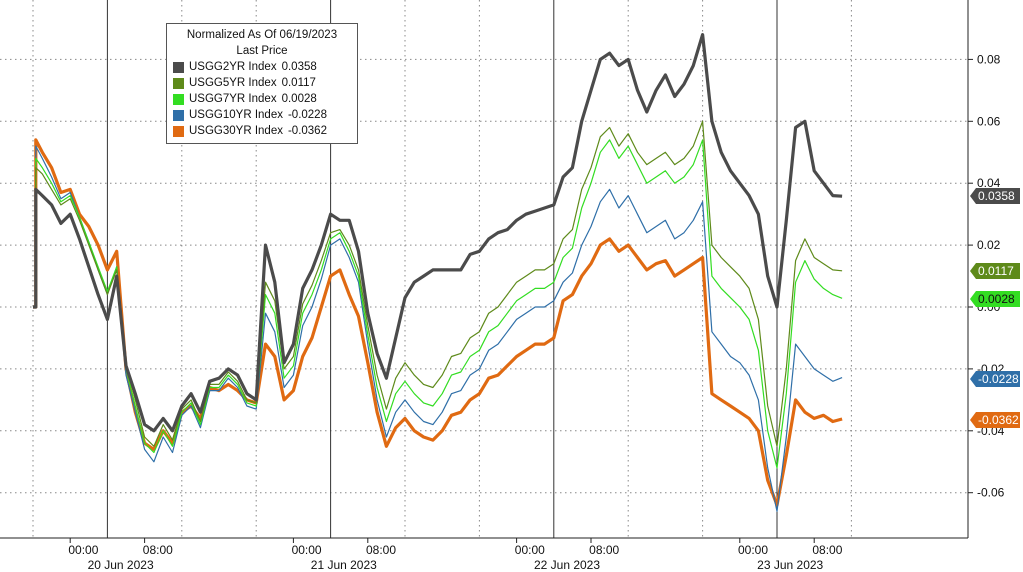  What do you see at coordinates (262, 51) in the screenshot?
I see `legend-subtitle: Last Price` at bounding box center [262, 51].